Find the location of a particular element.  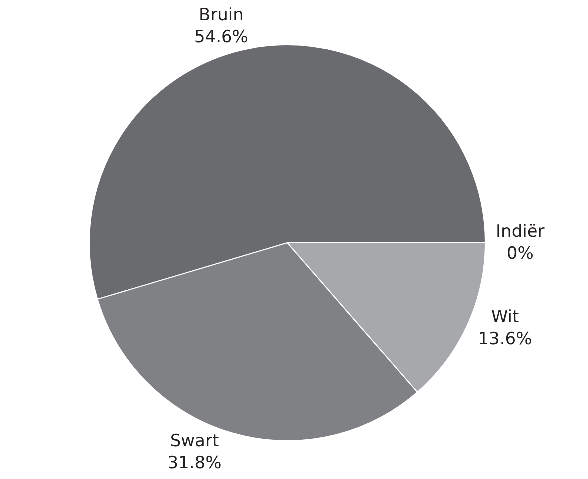

slice-label: Swart is located at coordinates (195, 442).